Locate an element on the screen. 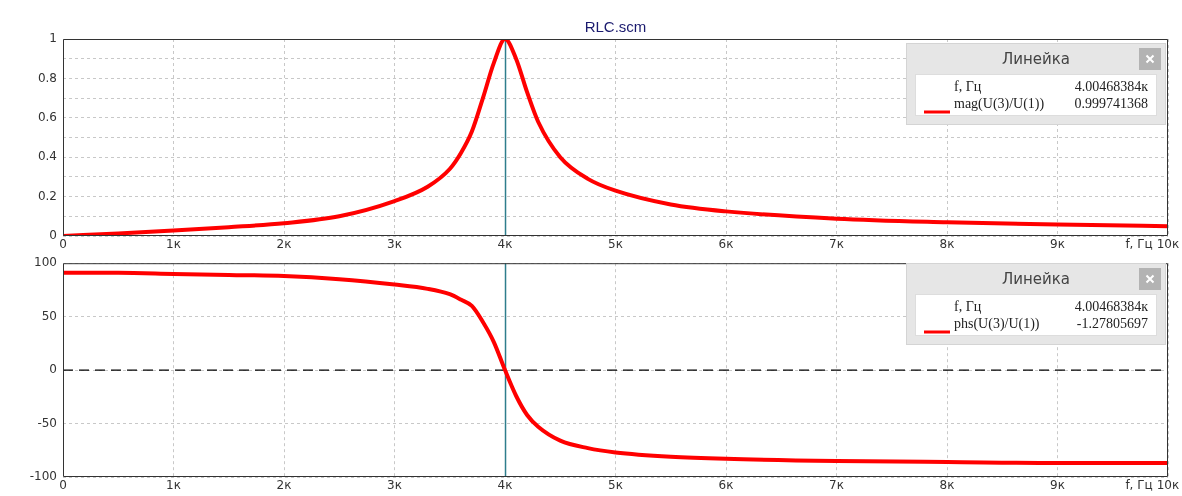  y-tick-label: 1 is located at coordinates (53, 38).